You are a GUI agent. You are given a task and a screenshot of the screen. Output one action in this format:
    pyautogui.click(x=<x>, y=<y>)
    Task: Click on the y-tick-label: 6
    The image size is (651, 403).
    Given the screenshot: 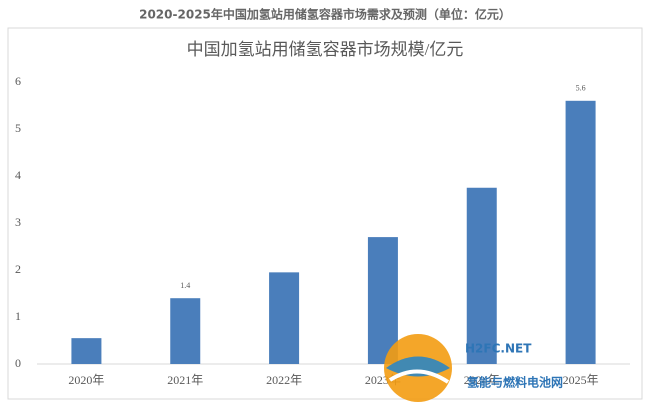 What is the action you would take?
    pyautogui.click(x=18, y=81)
    